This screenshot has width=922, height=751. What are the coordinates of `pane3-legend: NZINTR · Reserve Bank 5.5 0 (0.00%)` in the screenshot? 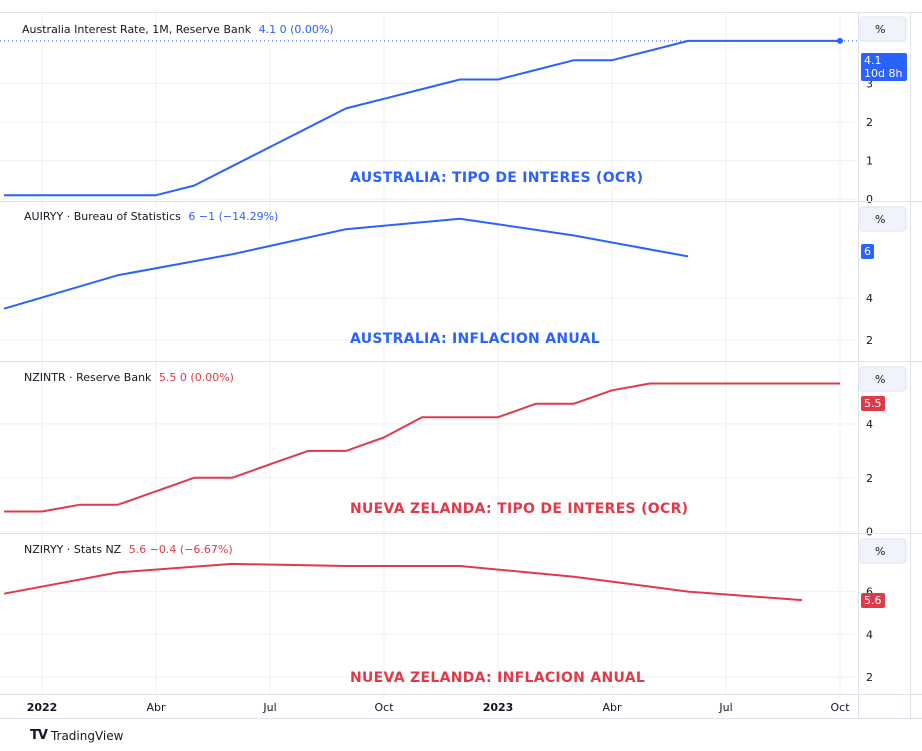 It's located at (129, 377).